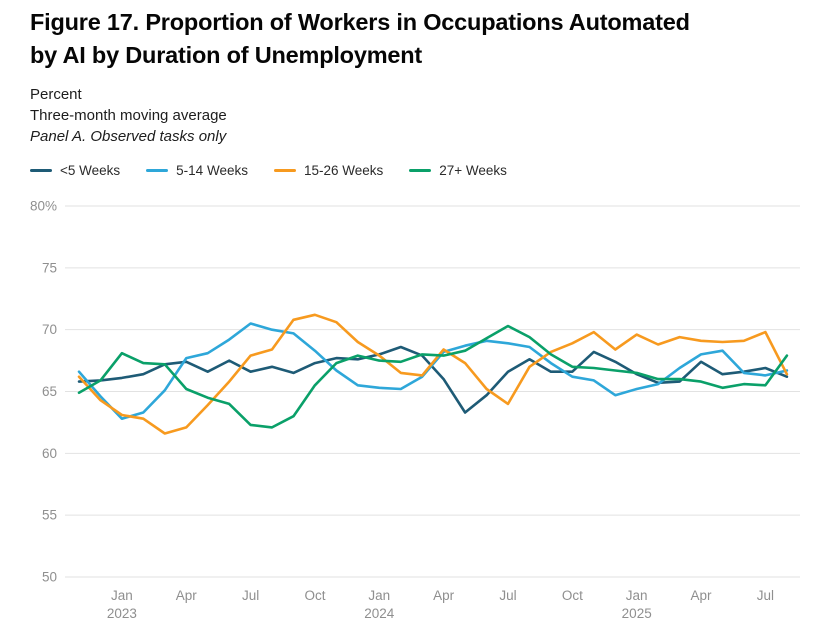  Describe the element at coordinates (56, 94) in the screenshot. I see `unit-label: Percent` at that location.